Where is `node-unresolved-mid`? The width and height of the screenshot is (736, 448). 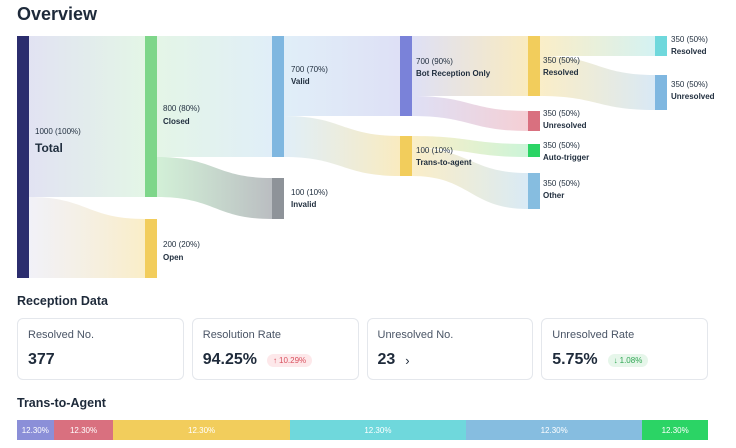 node-unresolved-mid is located at coordinates (534, 121).